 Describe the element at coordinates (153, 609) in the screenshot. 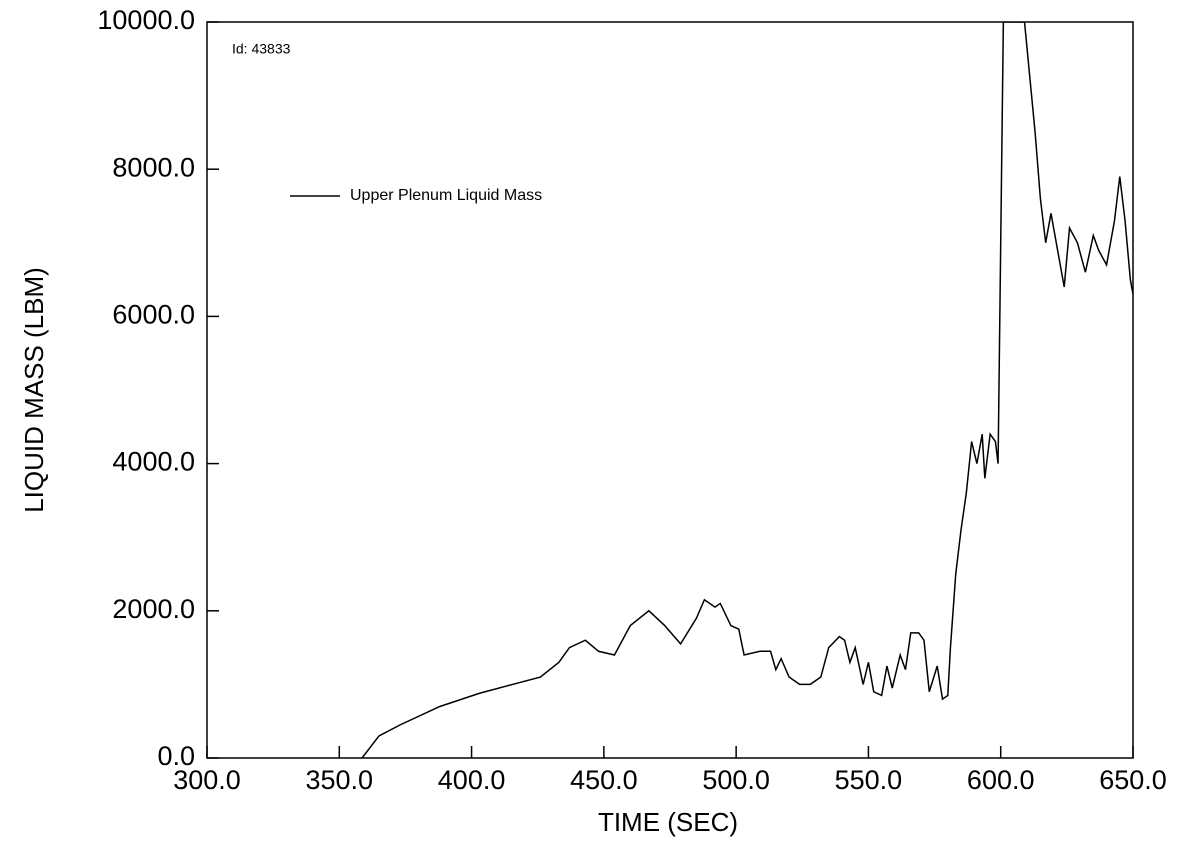

I see `y-tick-label: 2000.0` at that location.